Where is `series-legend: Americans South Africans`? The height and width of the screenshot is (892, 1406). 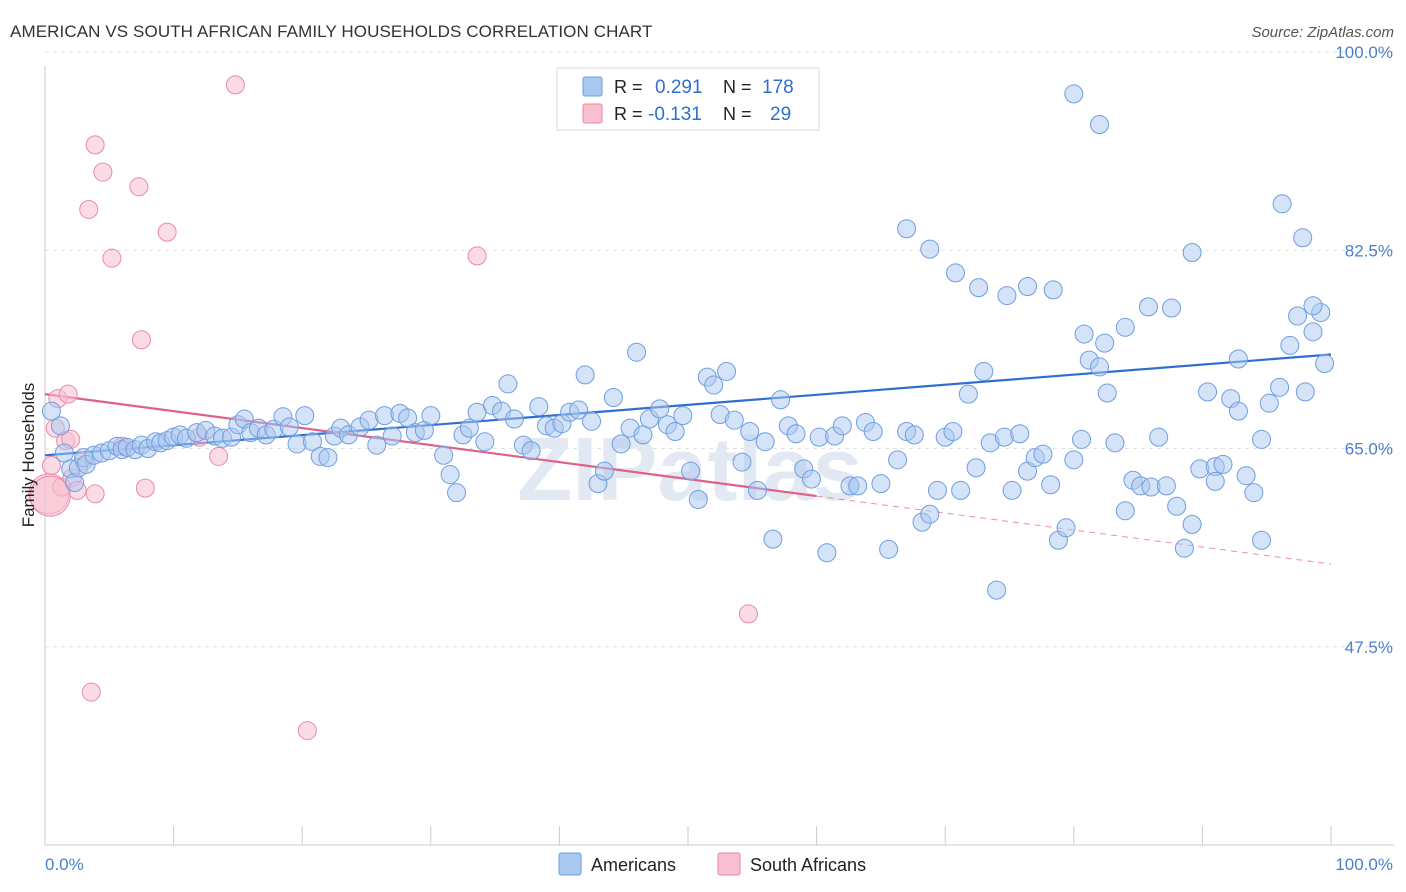 series-legend: Americans South Africans is located at coordinates (712, 864).